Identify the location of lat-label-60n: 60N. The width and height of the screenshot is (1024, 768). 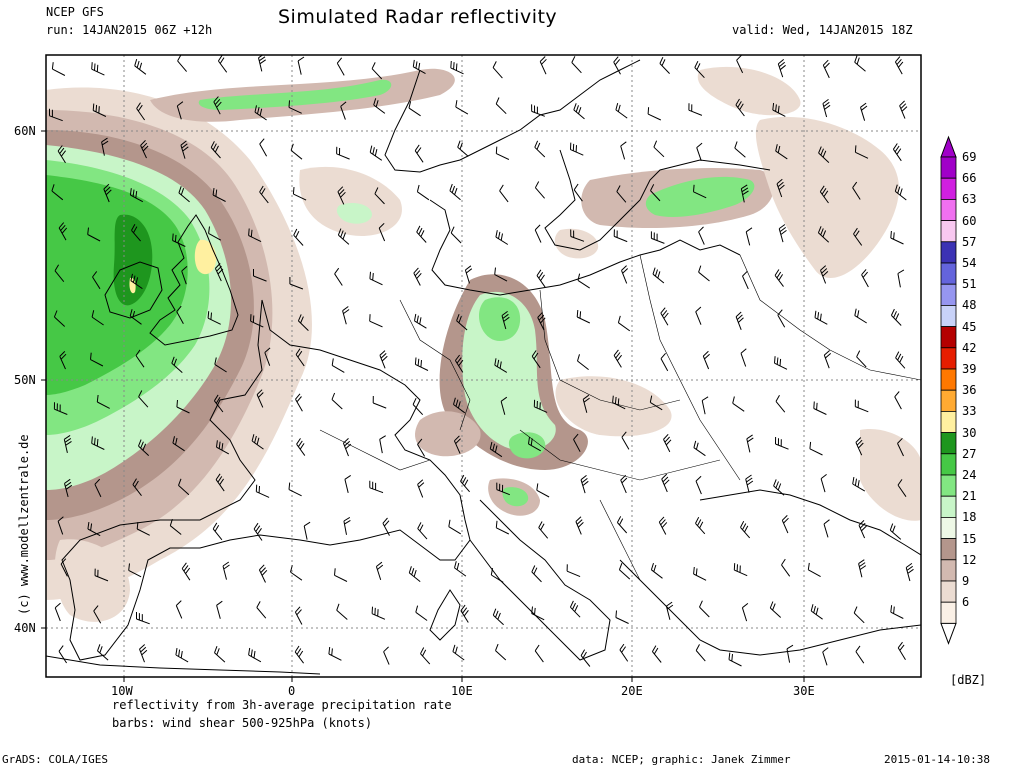
(25, 131).